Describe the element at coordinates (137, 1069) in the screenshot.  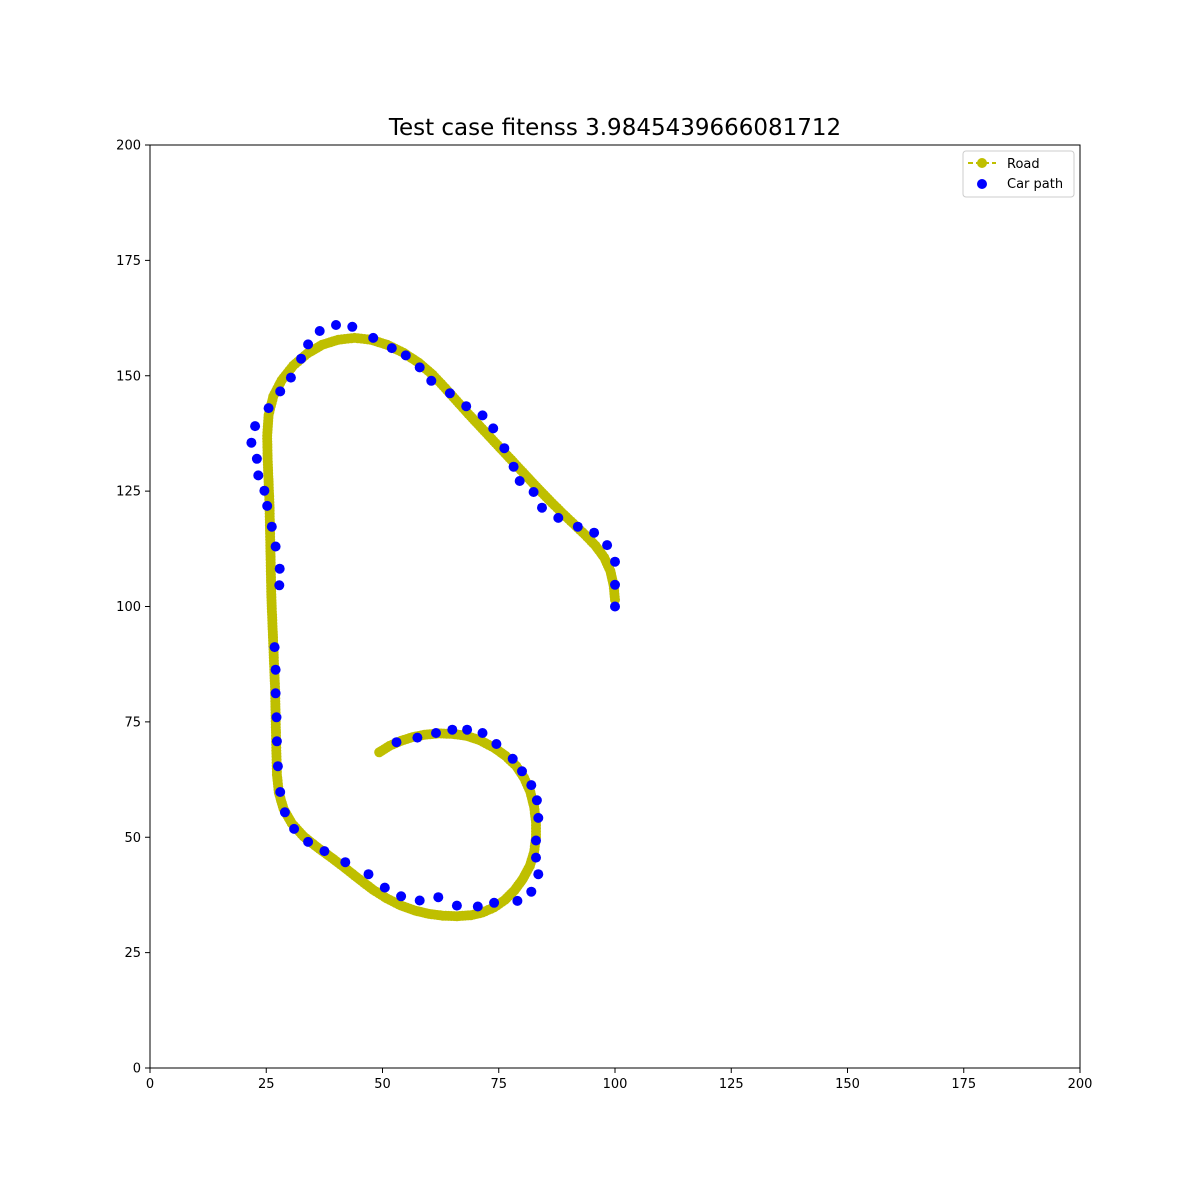
I see `y-tick-label: 0` at that location.